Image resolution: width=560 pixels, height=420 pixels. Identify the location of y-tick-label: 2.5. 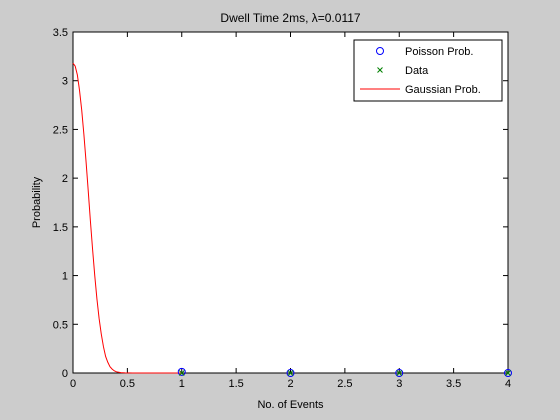
(60, 130).